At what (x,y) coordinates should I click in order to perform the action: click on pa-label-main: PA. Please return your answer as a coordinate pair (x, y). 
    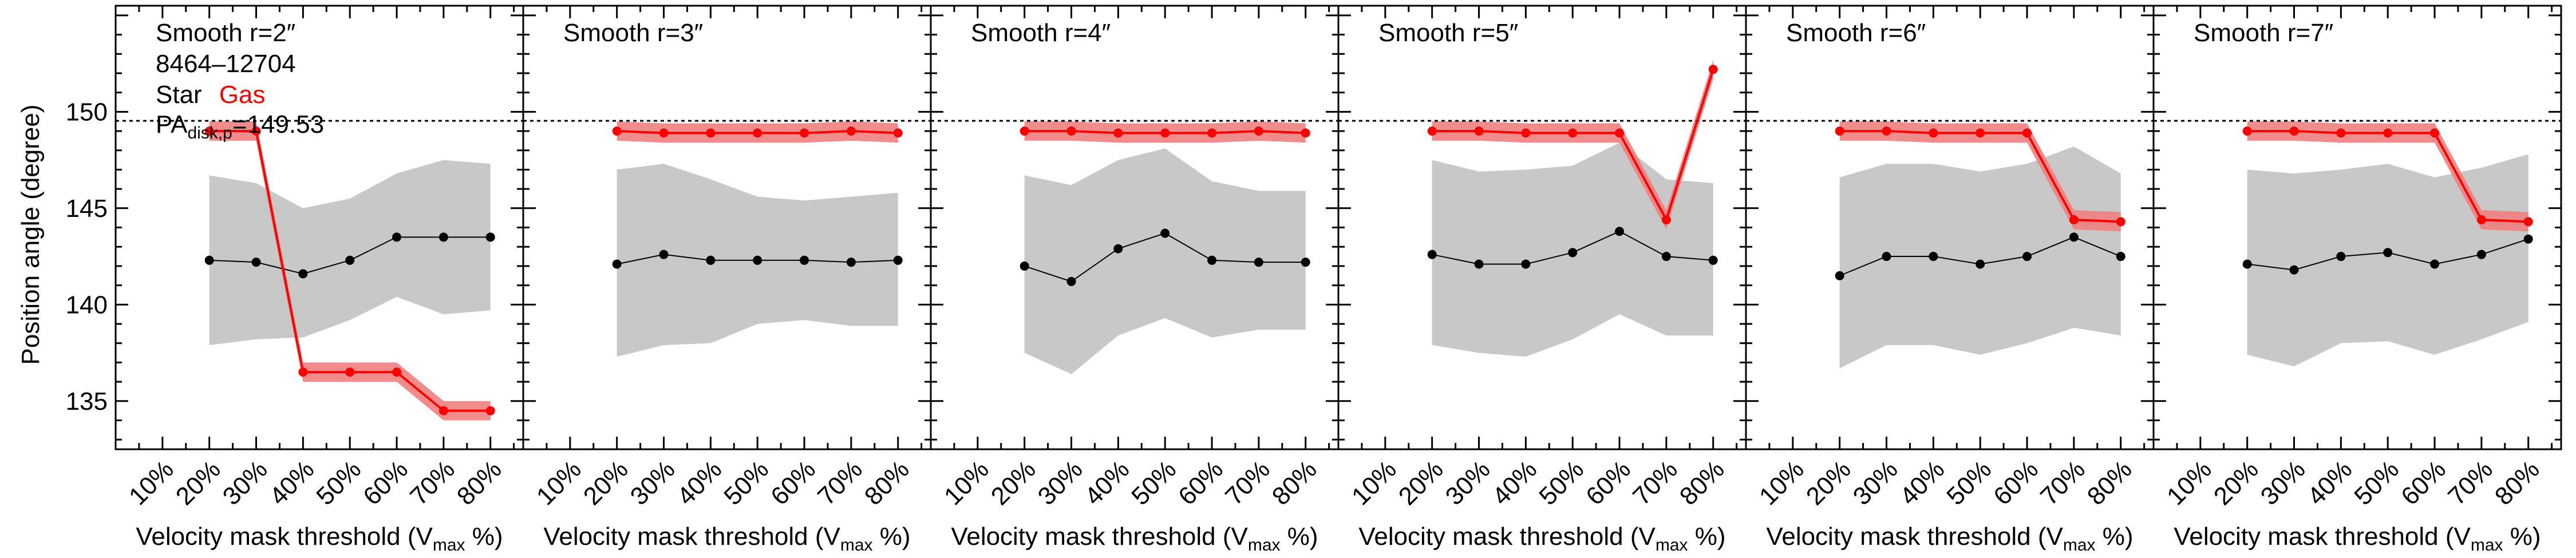
    Looking at the image, I should click on (172, 124).